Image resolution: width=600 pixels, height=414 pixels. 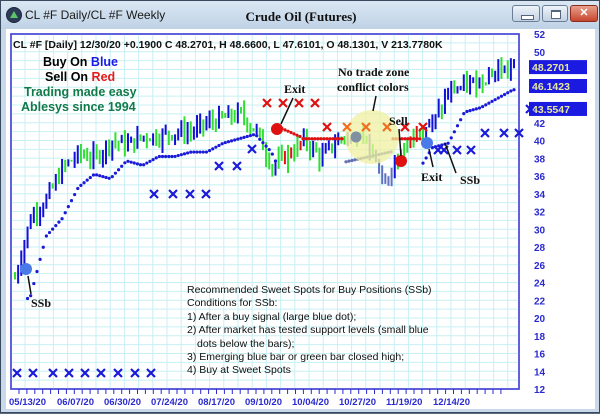 I want to click on y-axis-label: 14, so click(x=540, y=372).